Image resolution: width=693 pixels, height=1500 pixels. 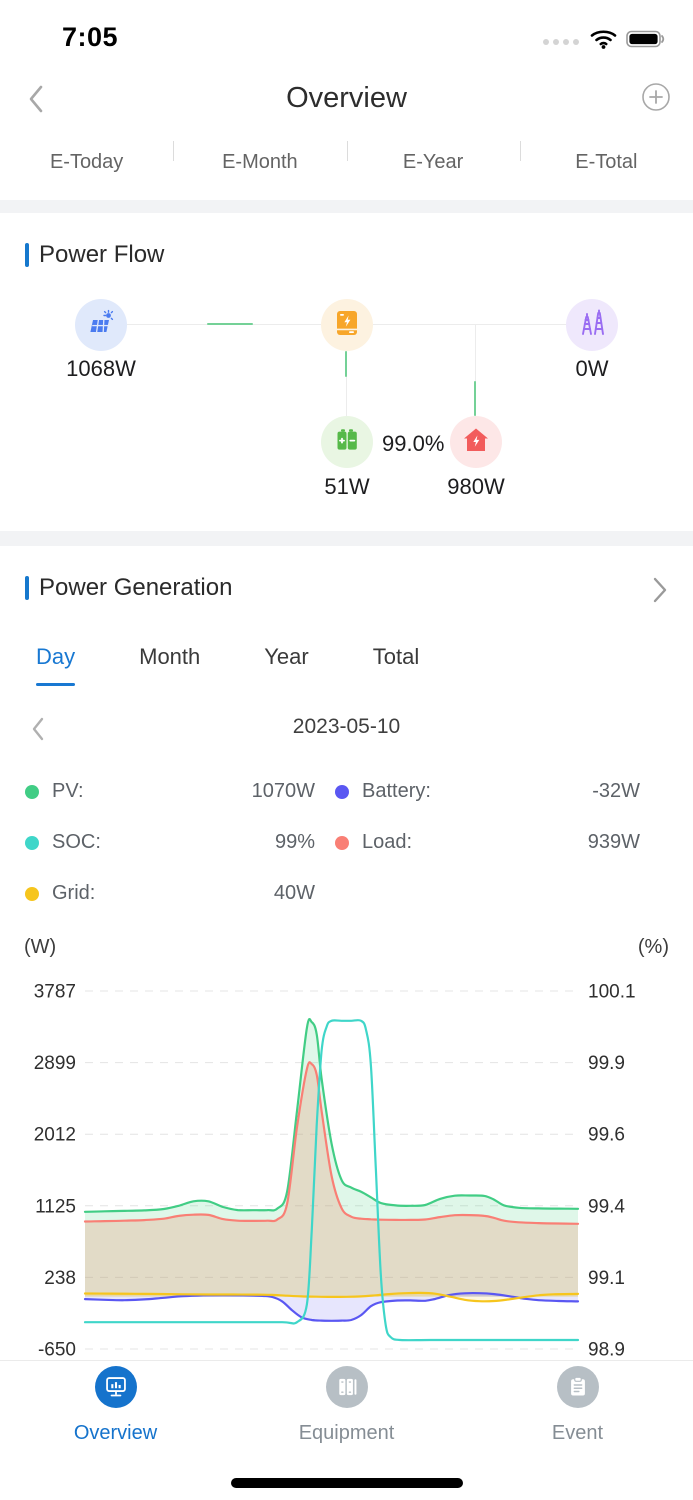 What do you see at coordinates (283, 791) in the screenshot?
I see `legend-value: 1070W` at bounding box center [283, 791].